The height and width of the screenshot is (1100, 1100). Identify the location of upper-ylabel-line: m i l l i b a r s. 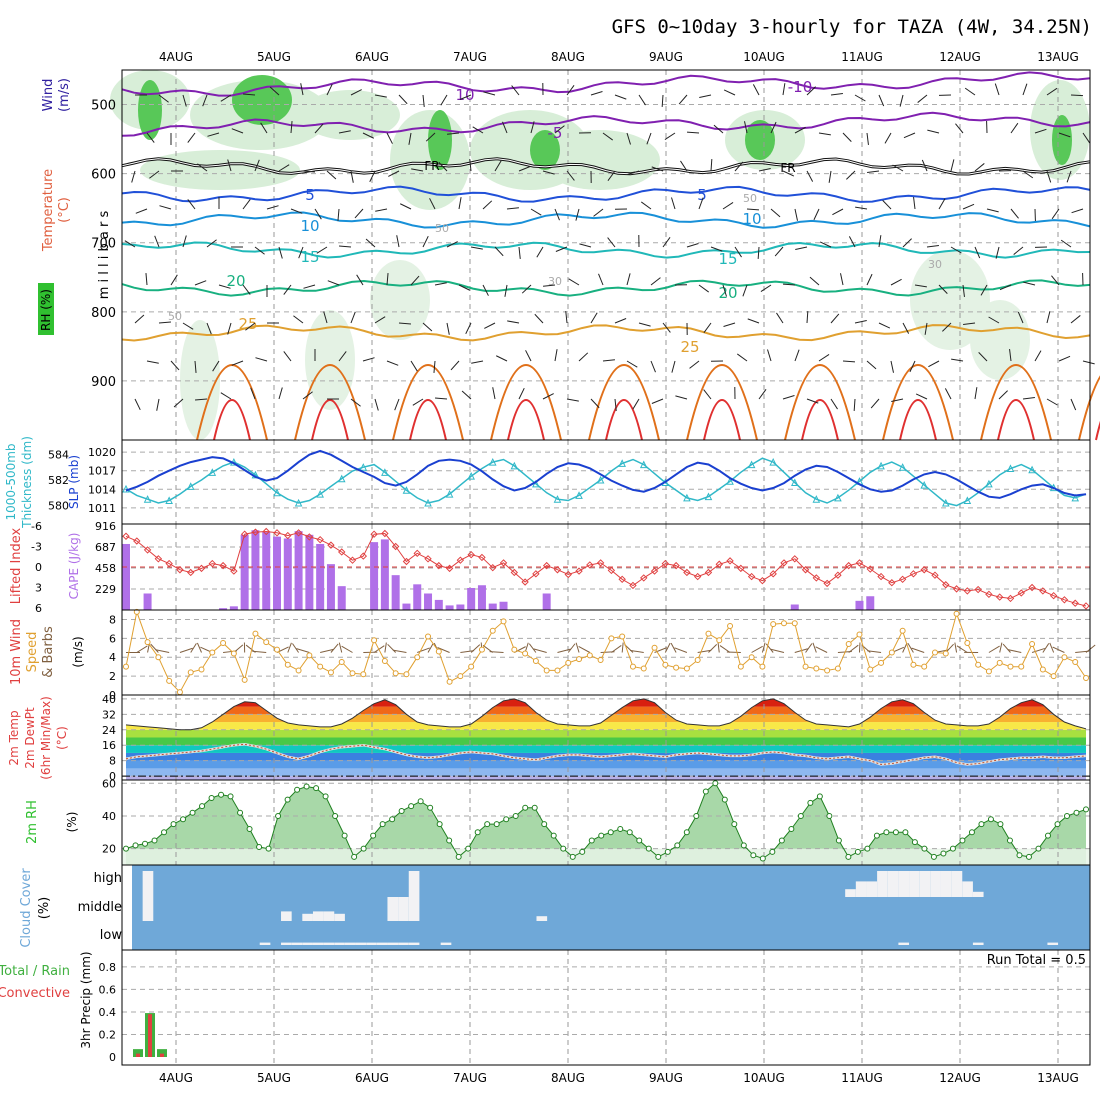
(104, 255).